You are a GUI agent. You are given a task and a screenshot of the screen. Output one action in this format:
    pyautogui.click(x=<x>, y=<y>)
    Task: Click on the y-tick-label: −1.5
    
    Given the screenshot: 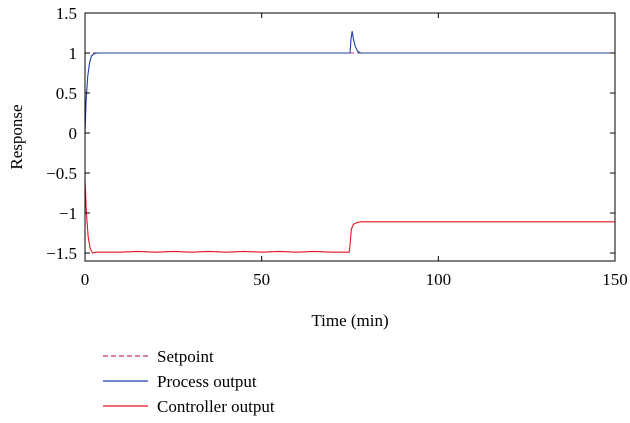 What is the action you would take?
    pyautogui.click(x=61, y=253)
    